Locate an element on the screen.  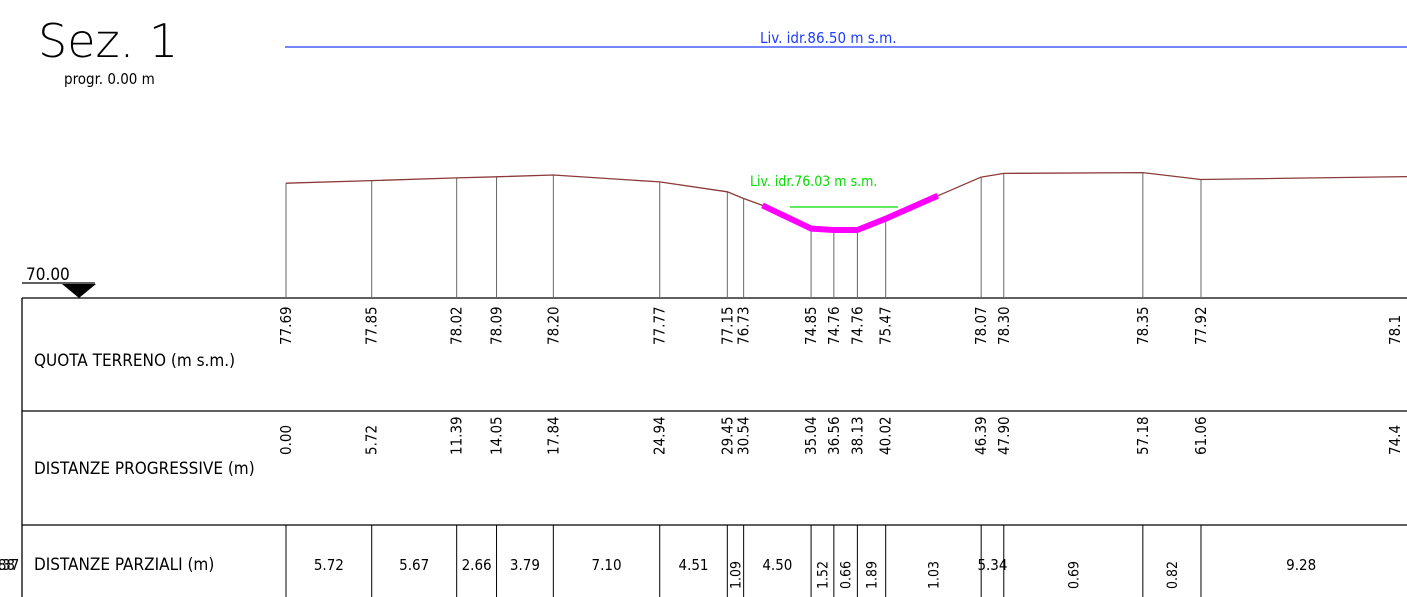
quota-value: 78.30 is located at coordinates (1004, 325).